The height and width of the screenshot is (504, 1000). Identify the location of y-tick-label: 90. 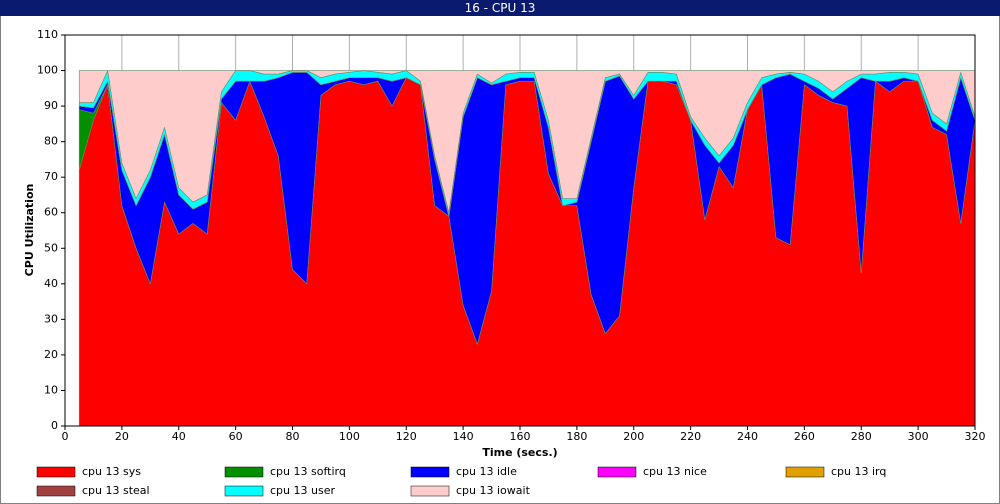
(51, 105).